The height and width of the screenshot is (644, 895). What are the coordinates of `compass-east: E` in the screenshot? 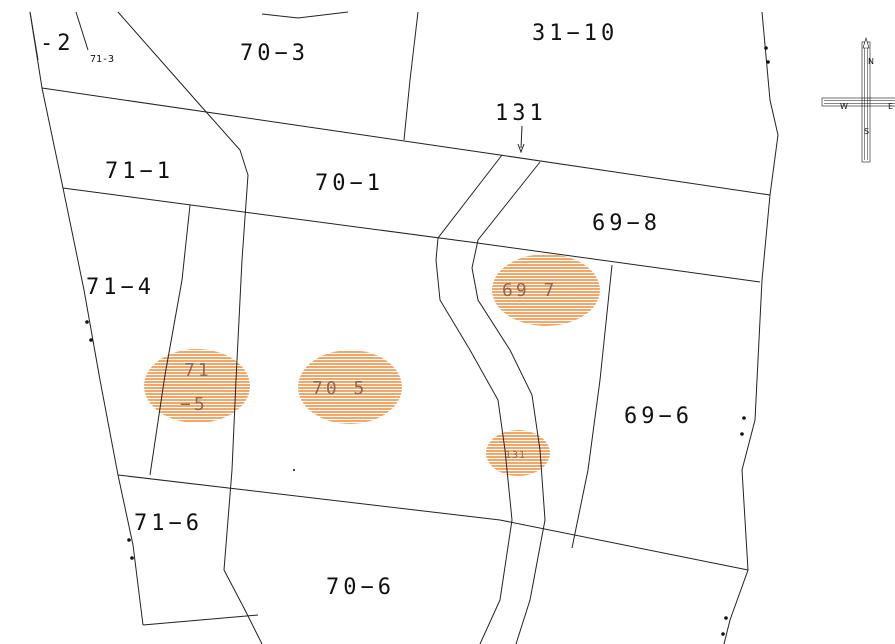 It's located at (890, 106).